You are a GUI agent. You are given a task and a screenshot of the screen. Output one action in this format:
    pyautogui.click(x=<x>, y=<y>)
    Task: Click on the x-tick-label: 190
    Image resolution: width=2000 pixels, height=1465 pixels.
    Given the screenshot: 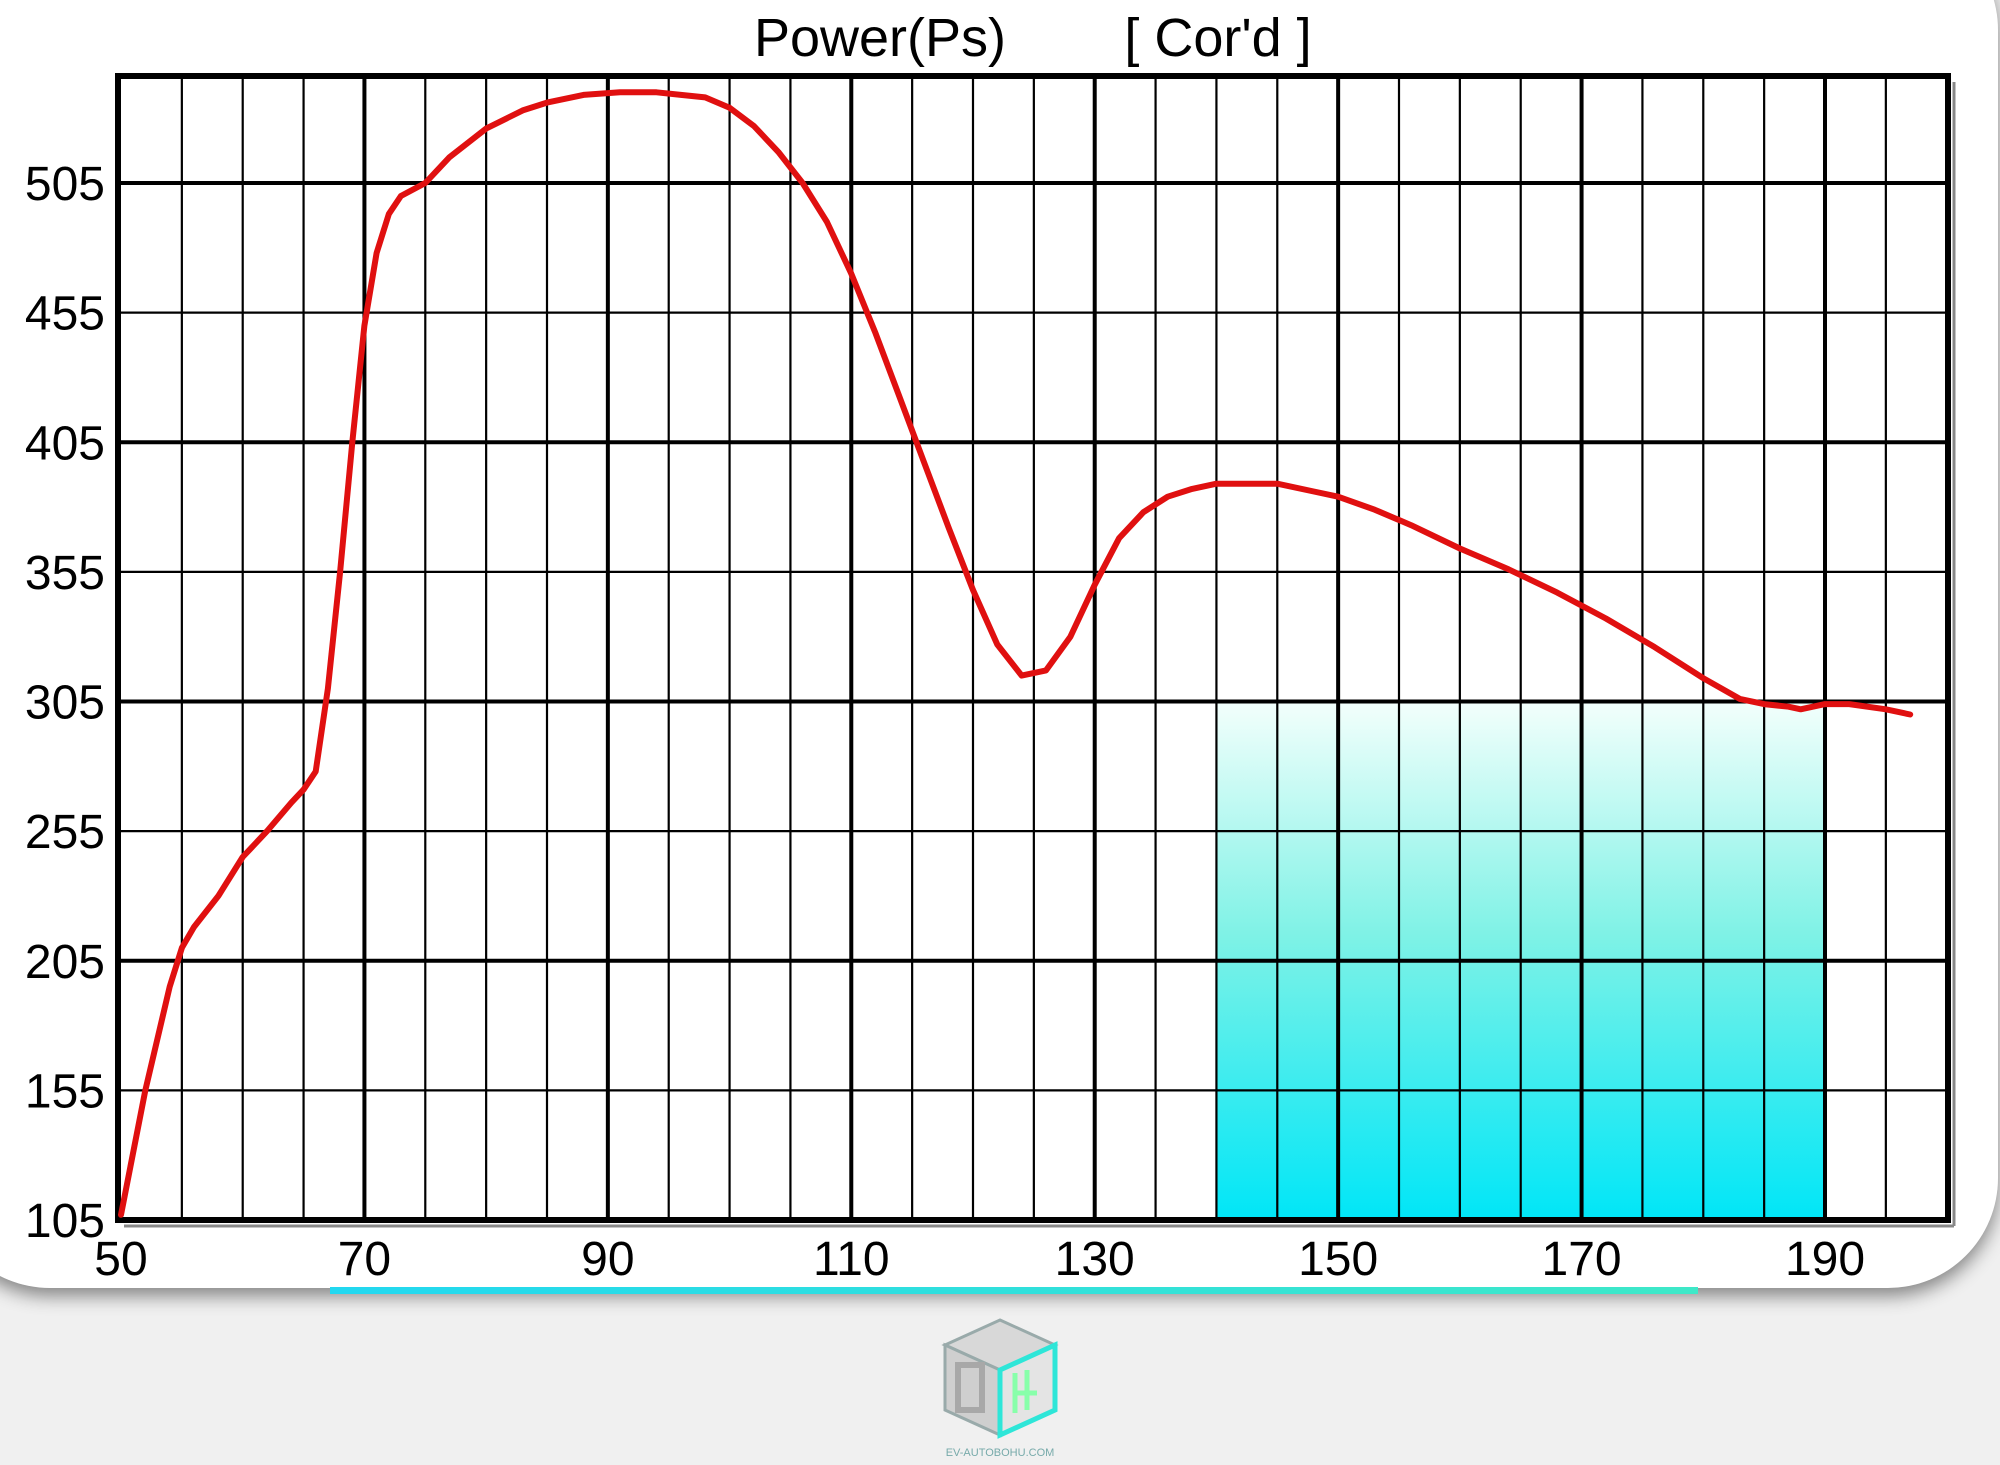 What is the action you would take?
    pyautogui.click(x=1825, y=1259)
    